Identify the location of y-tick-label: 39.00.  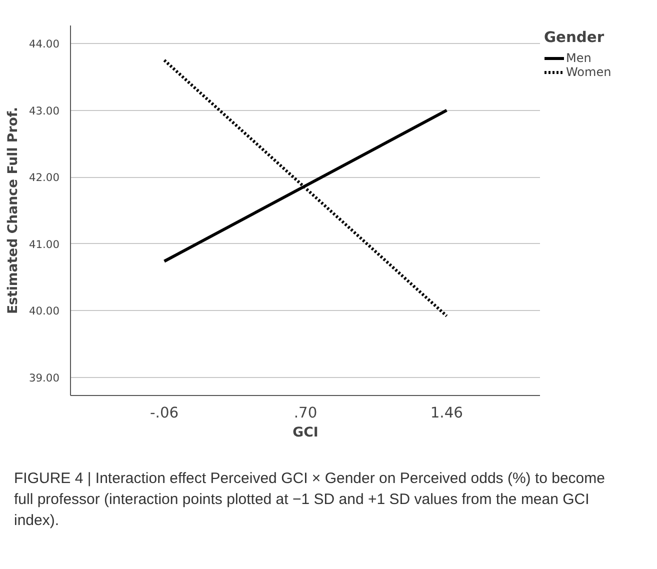
(44, 377).